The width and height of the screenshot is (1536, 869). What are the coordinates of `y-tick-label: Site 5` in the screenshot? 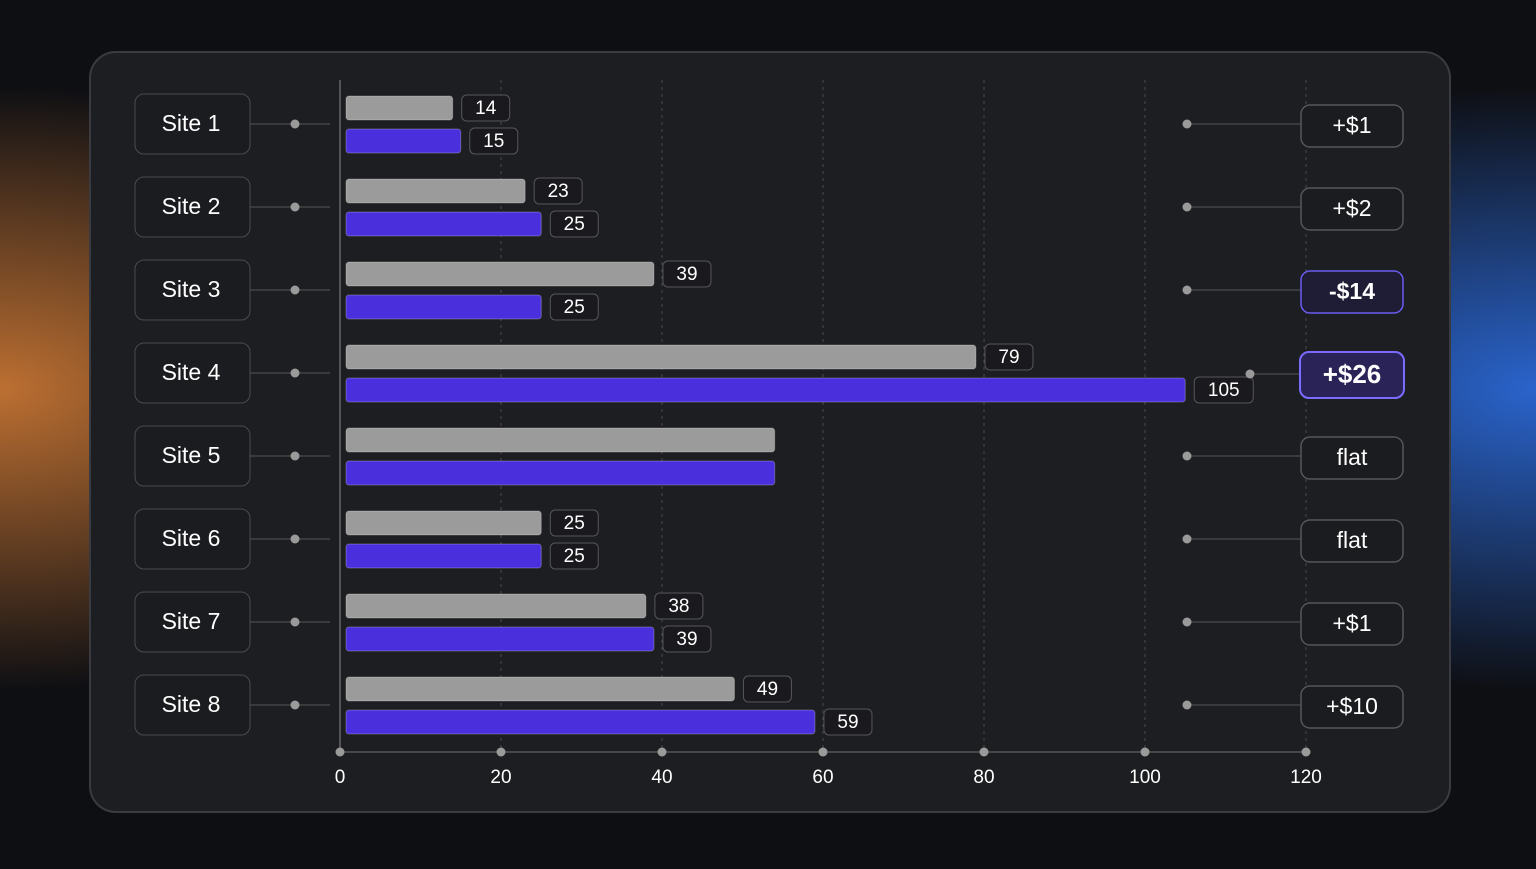 It's located at (191, 455).